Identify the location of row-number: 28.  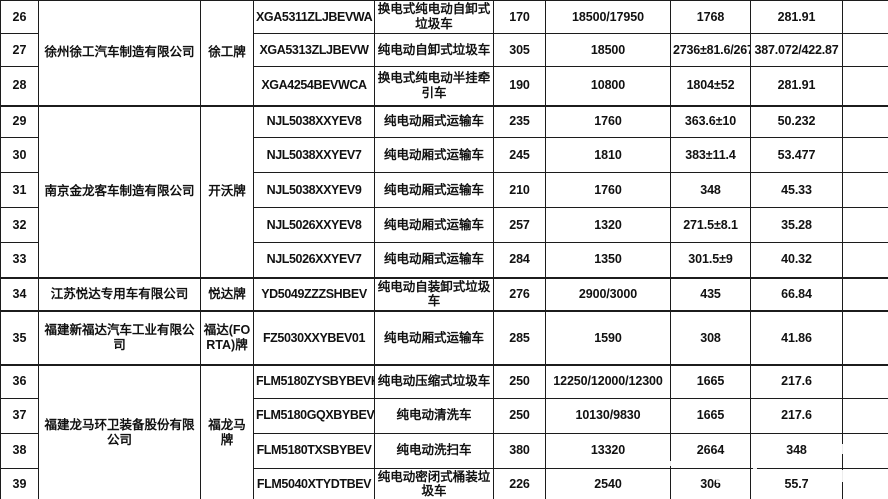
(19, 86).